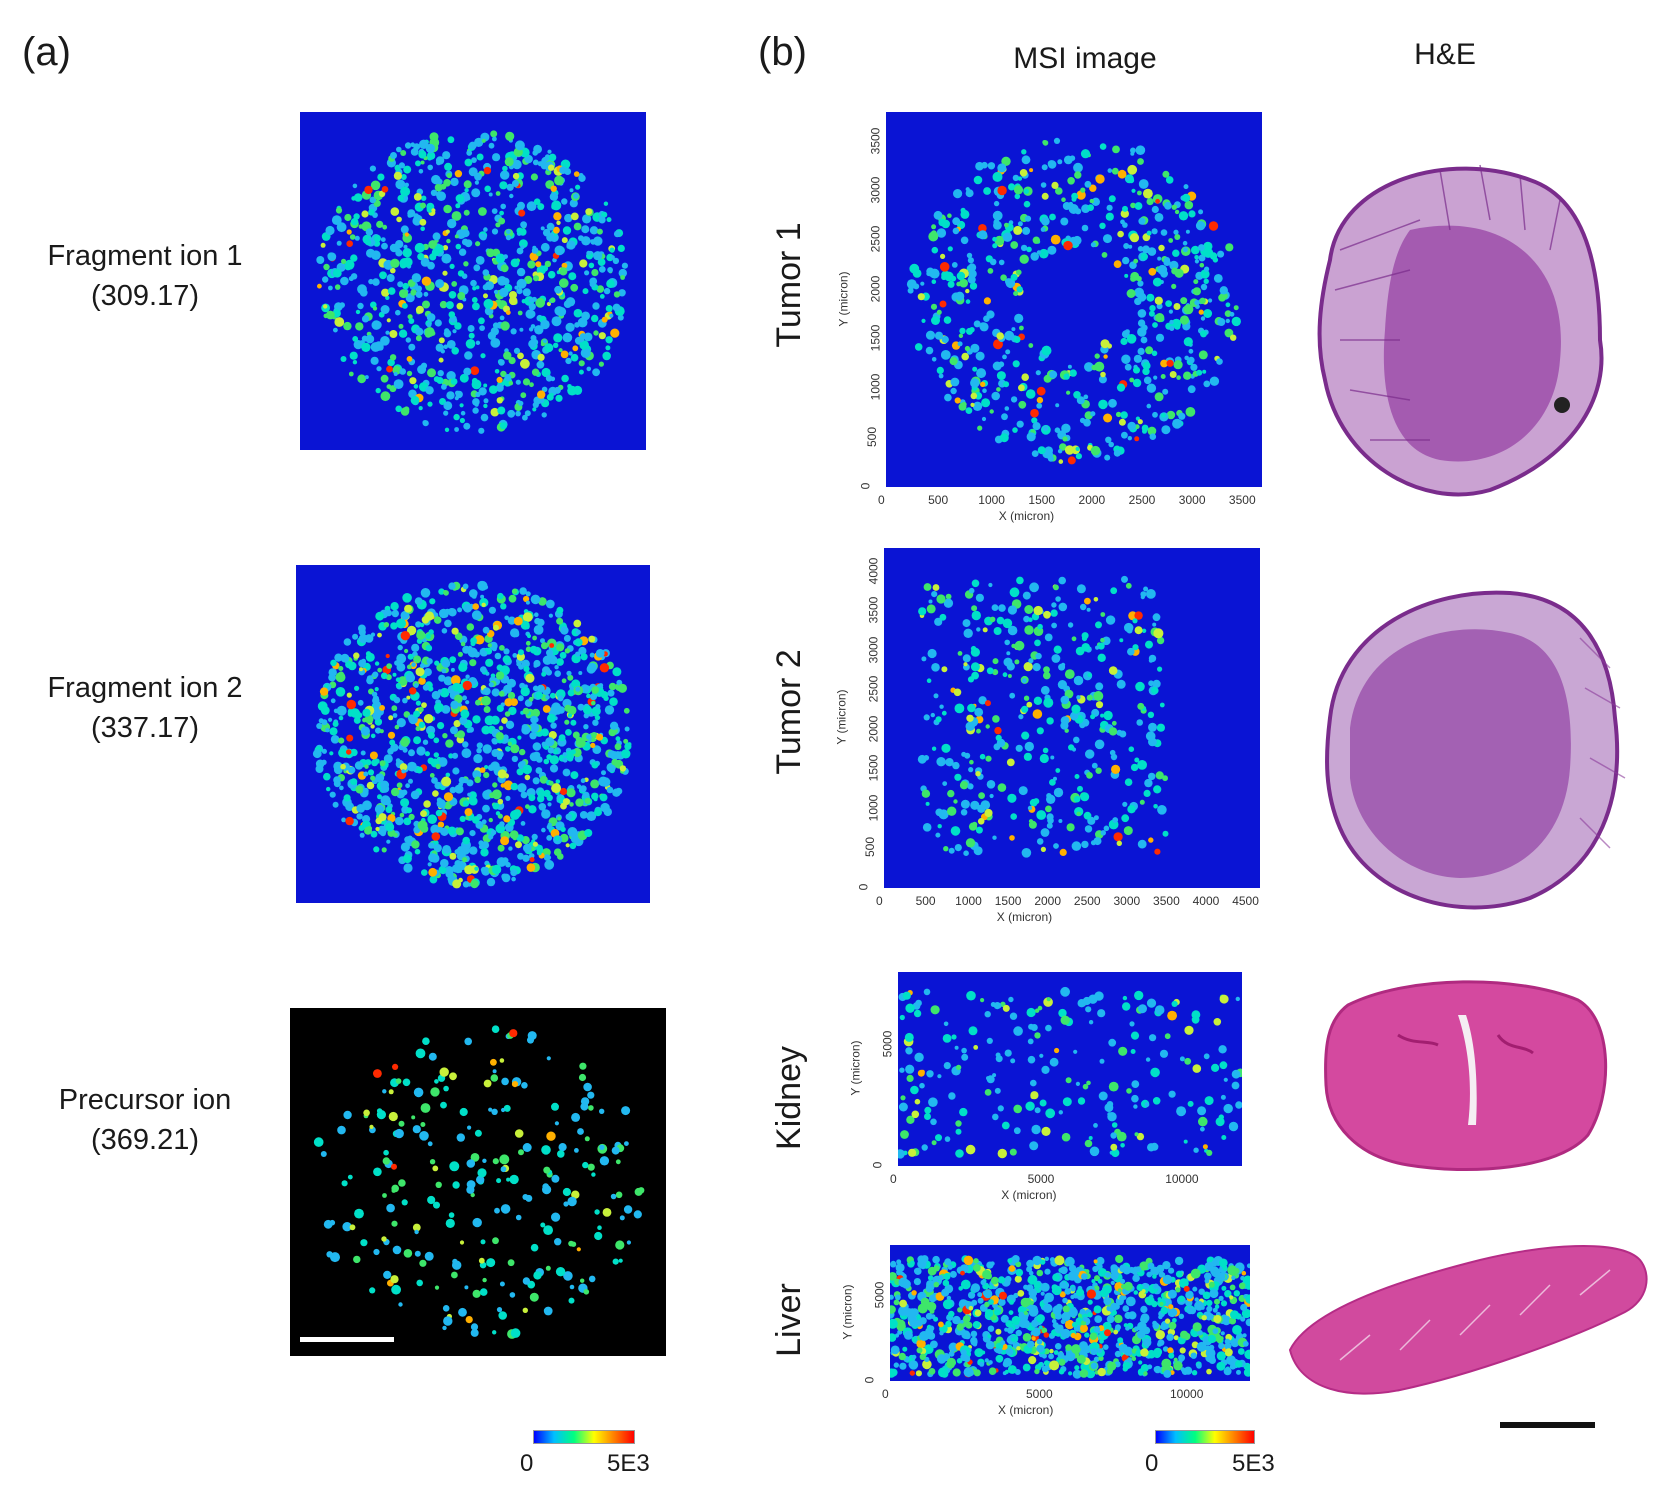  What do you see at coordinates (46, 52) in the screenshot?
I see `panel-a-letter: (a)` at bounding box center [46, 52].